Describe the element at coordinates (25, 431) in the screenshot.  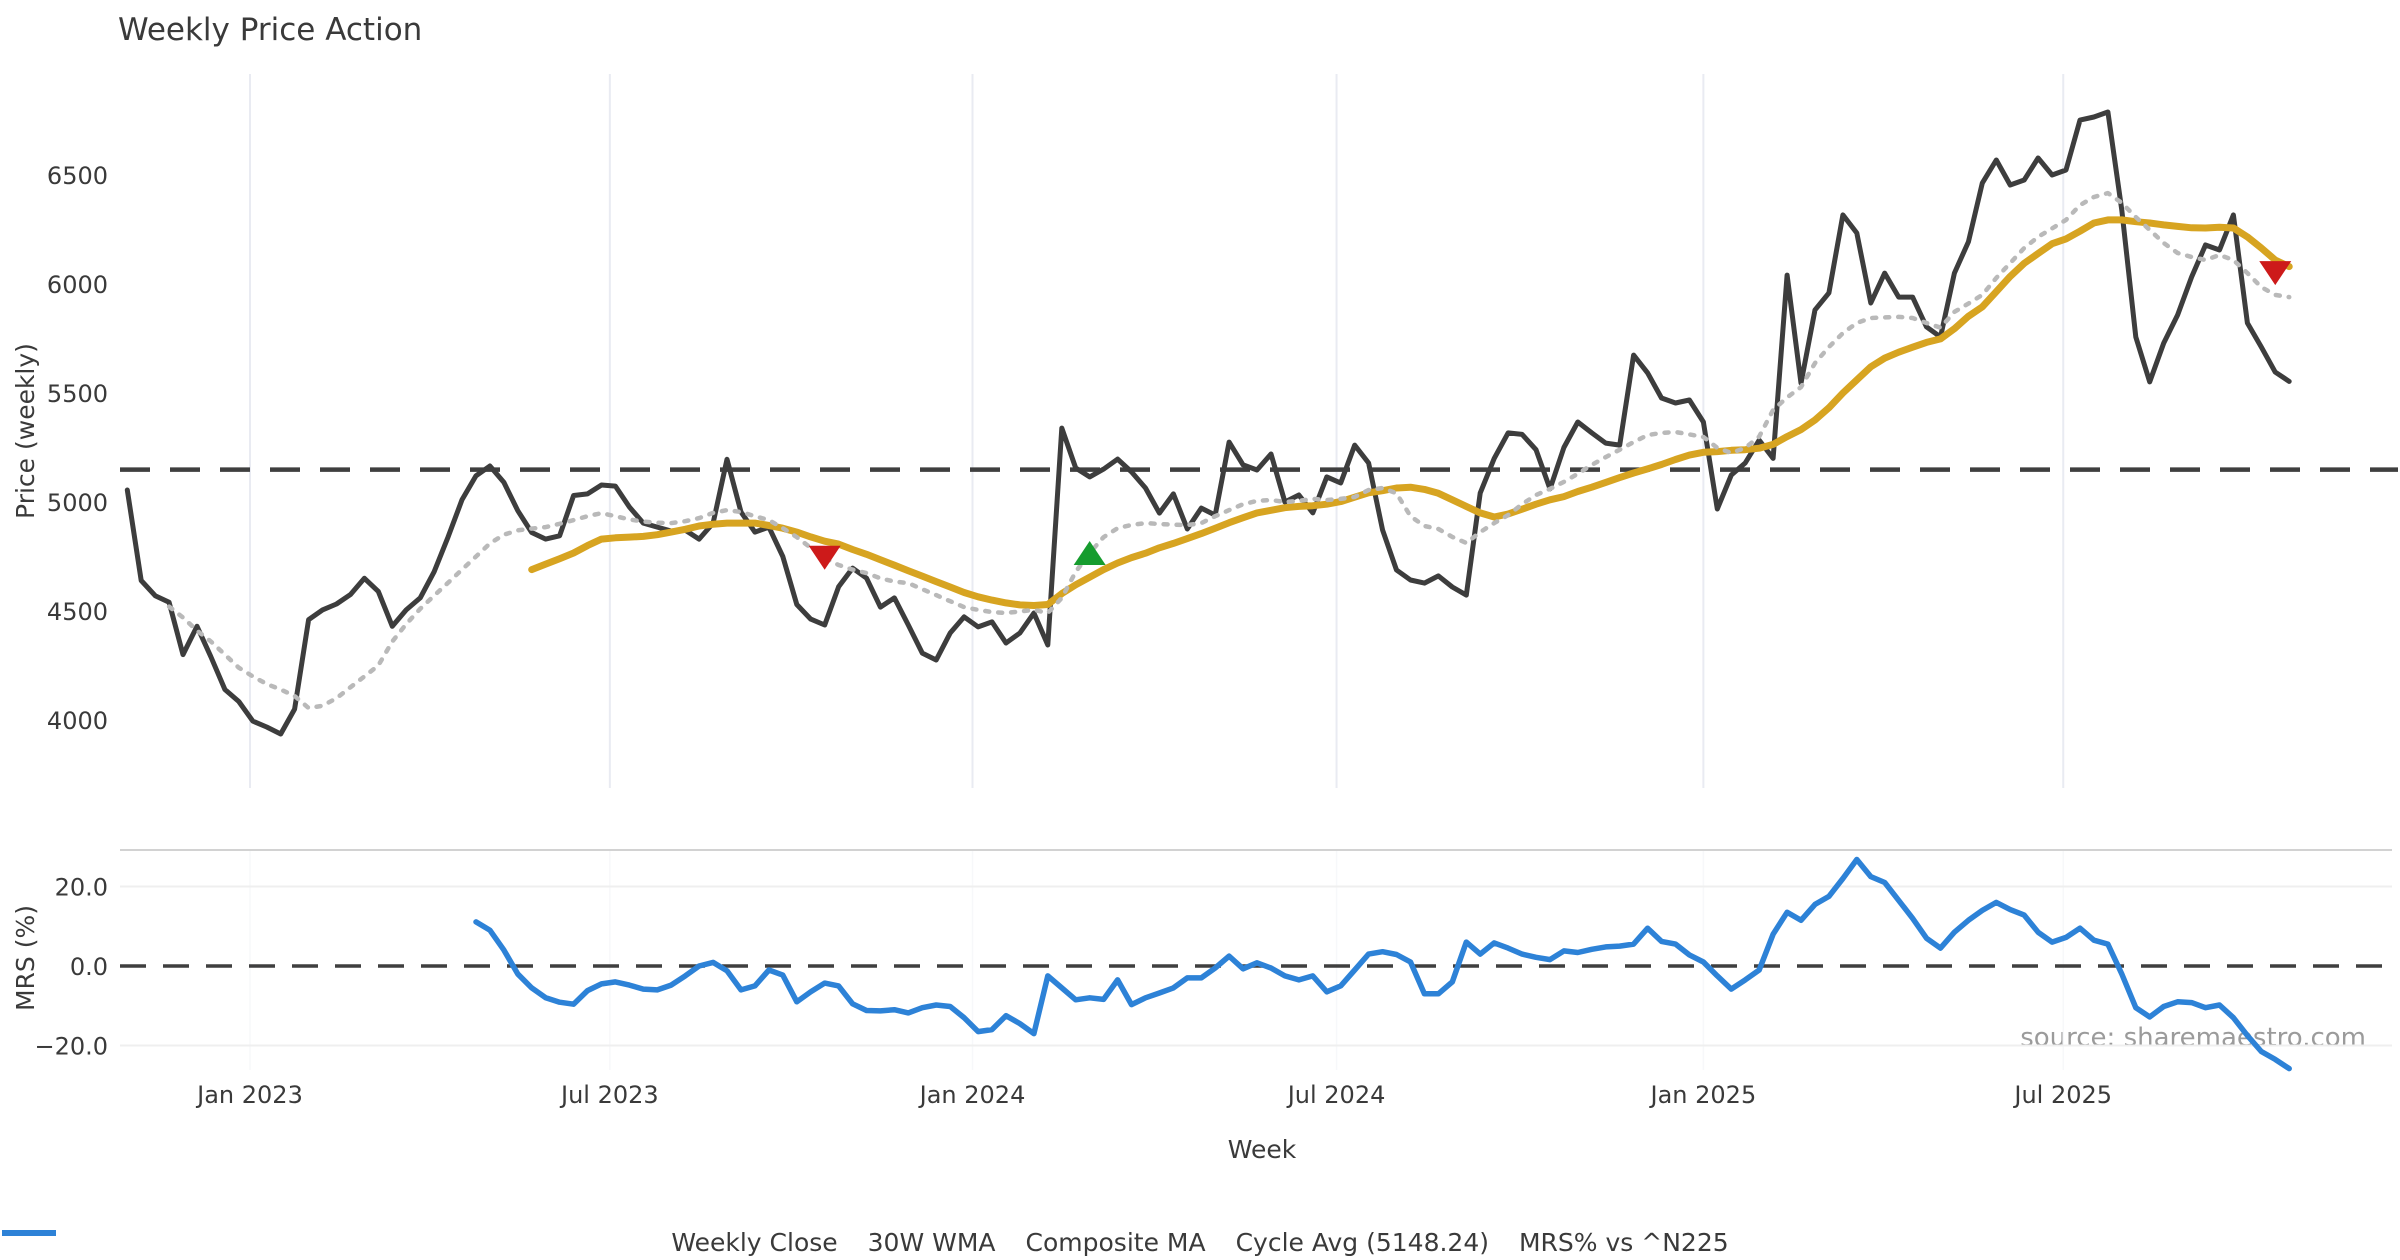
I see `price-axis-label: Price (weekly)` at that location.